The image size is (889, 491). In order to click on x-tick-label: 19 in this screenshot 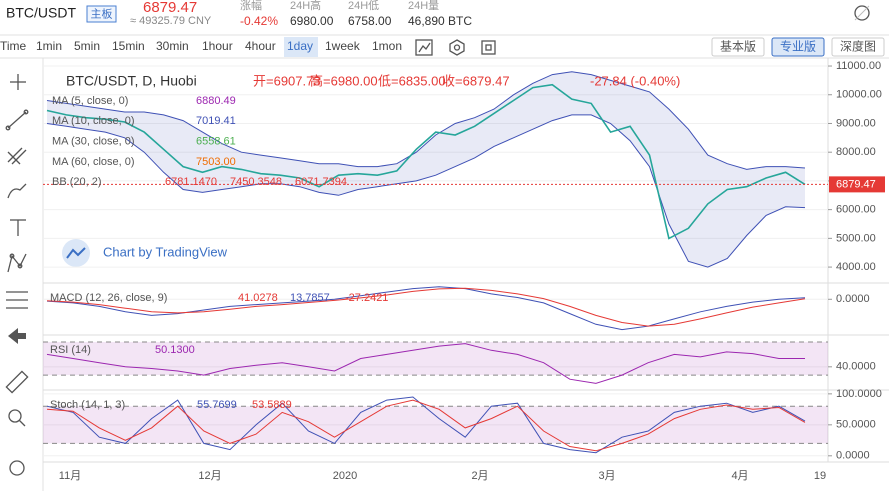, I will do `click(820, 476)`.